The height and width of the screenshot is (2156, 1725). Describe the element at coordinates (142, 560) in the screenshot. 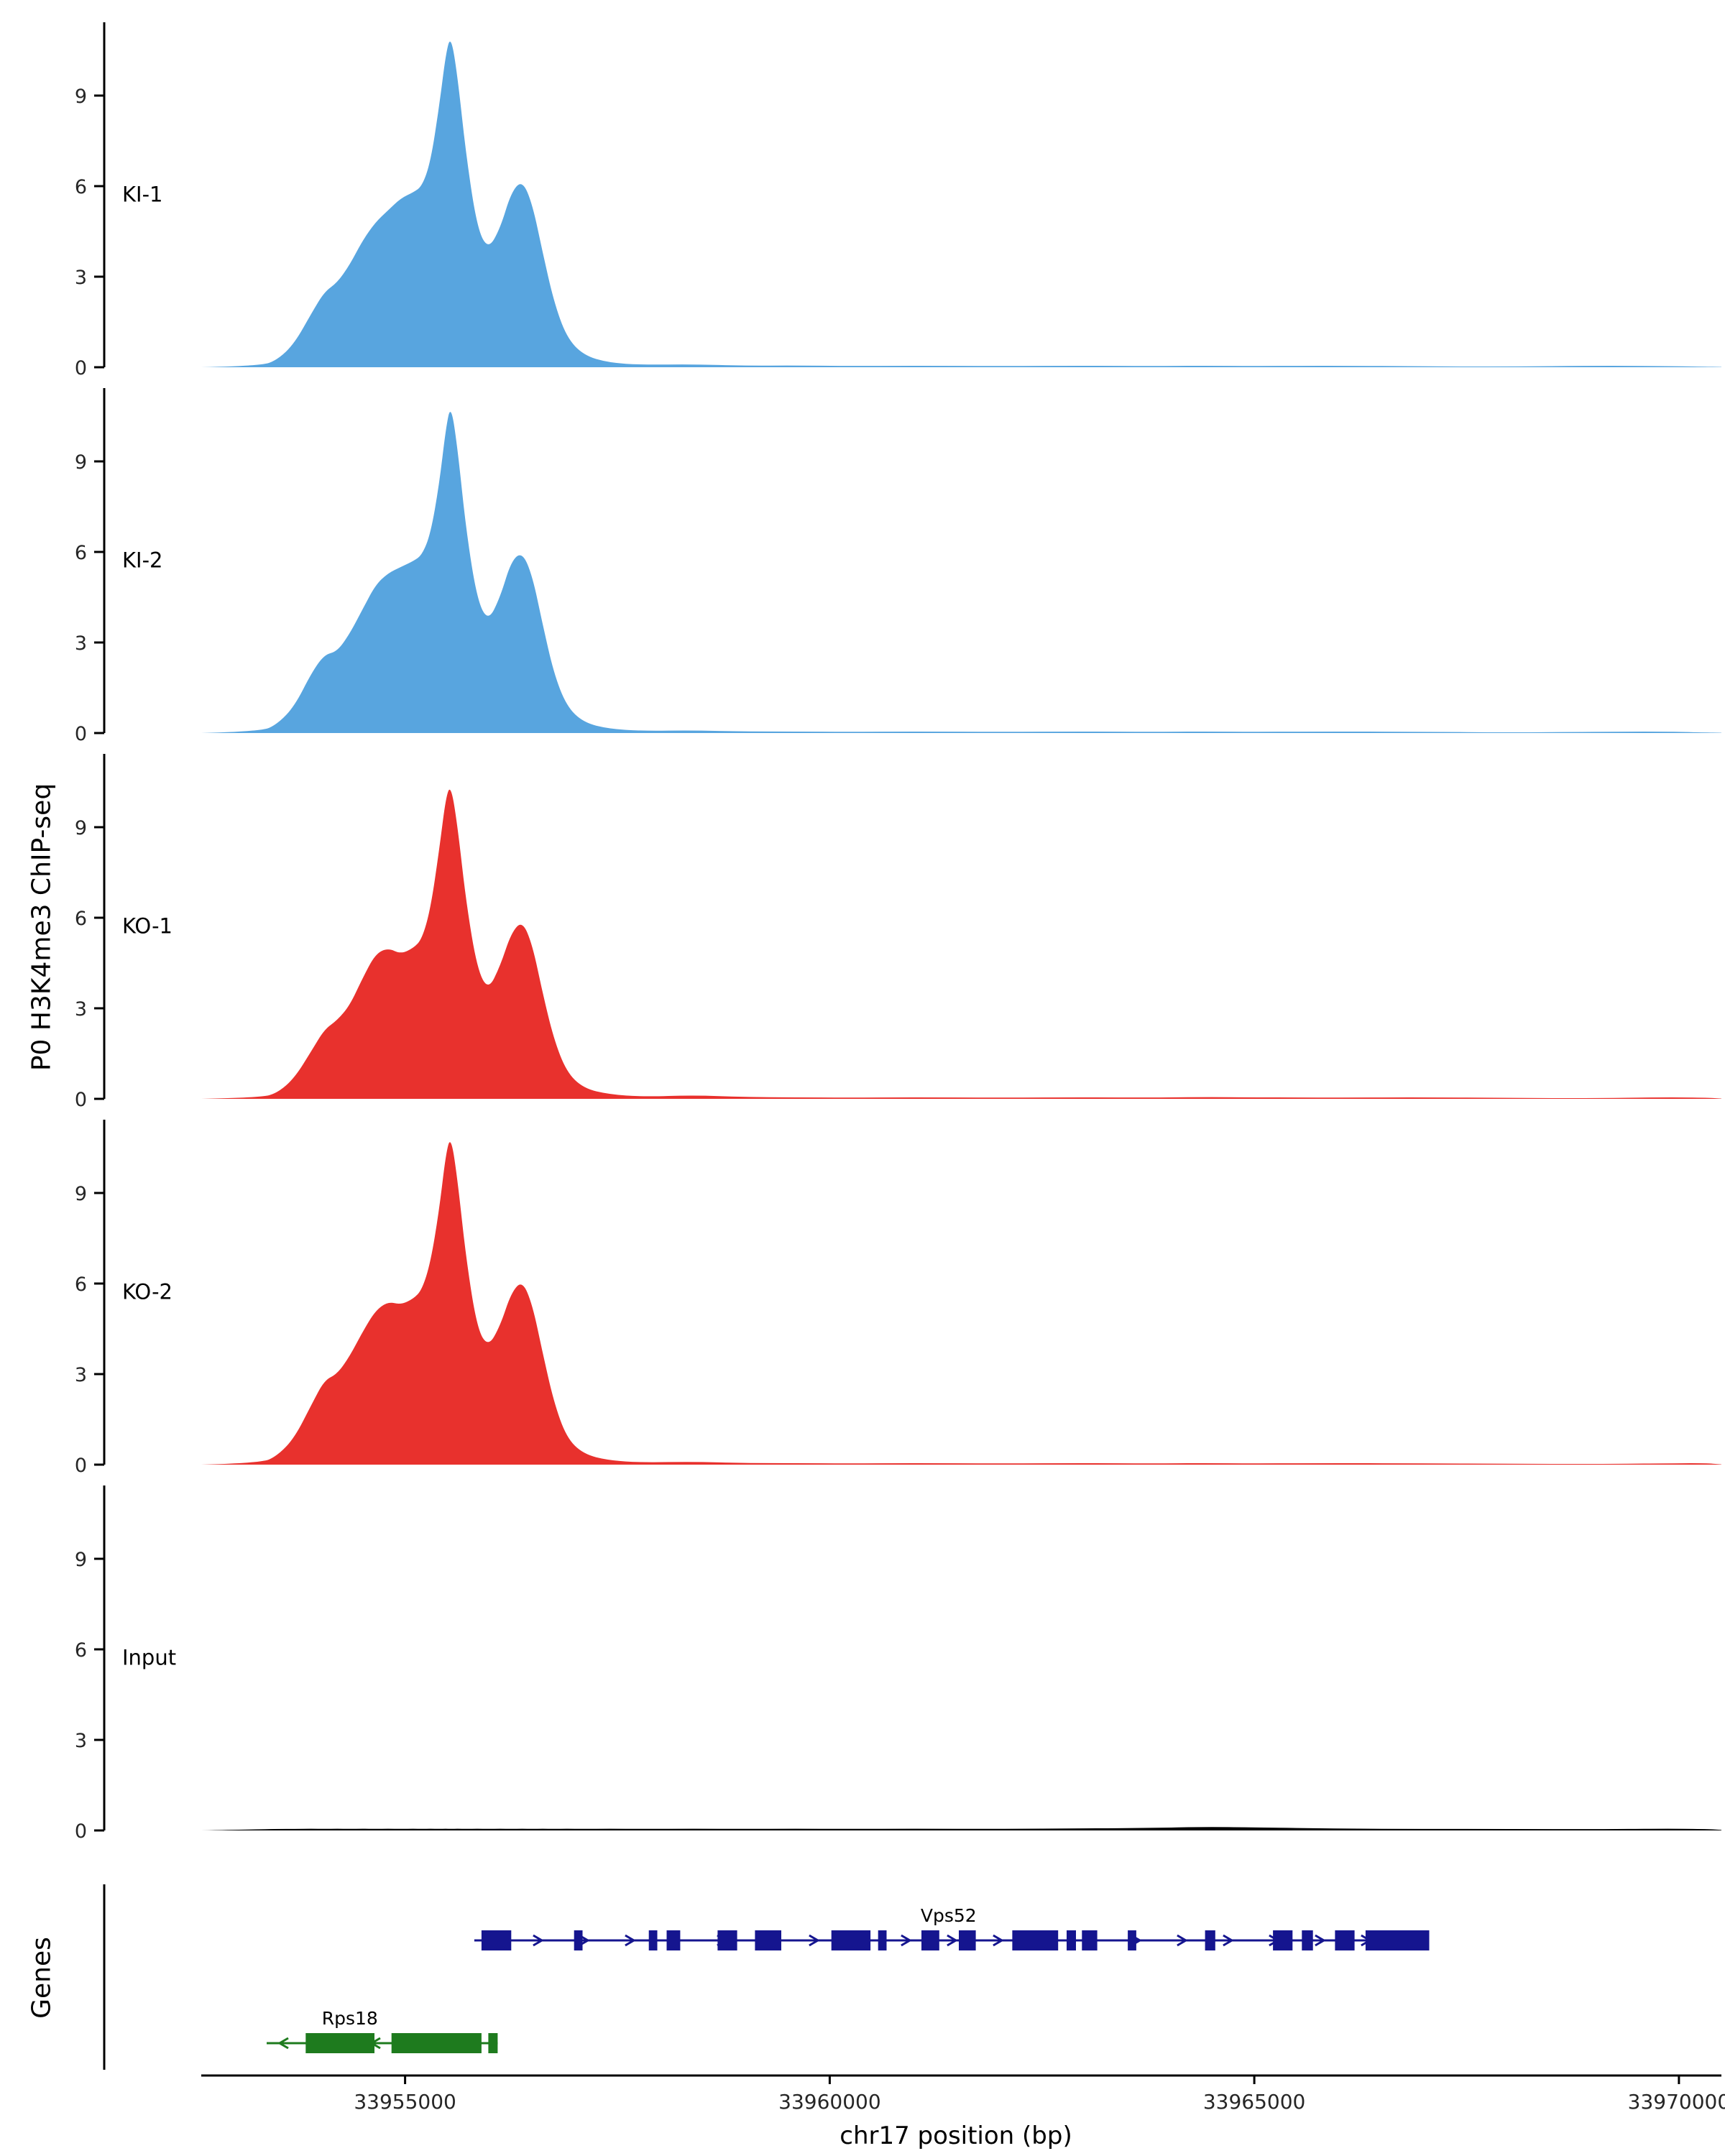

I see `track-label-KI-2: KI-2` at that location.